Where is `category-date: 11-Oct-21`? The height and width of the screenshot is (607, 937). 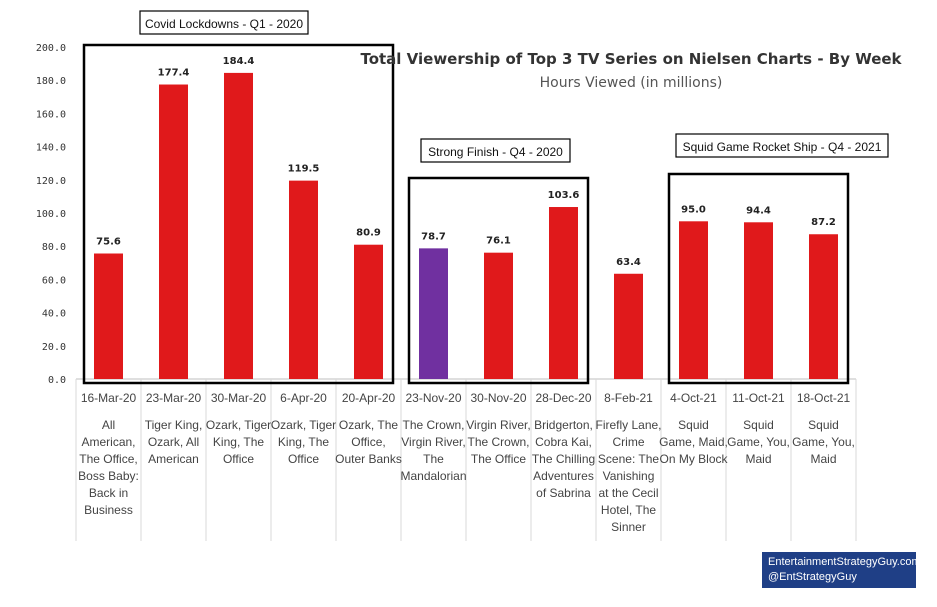 category-date: 11-Oct-21 is located at coordinates (758, 398).